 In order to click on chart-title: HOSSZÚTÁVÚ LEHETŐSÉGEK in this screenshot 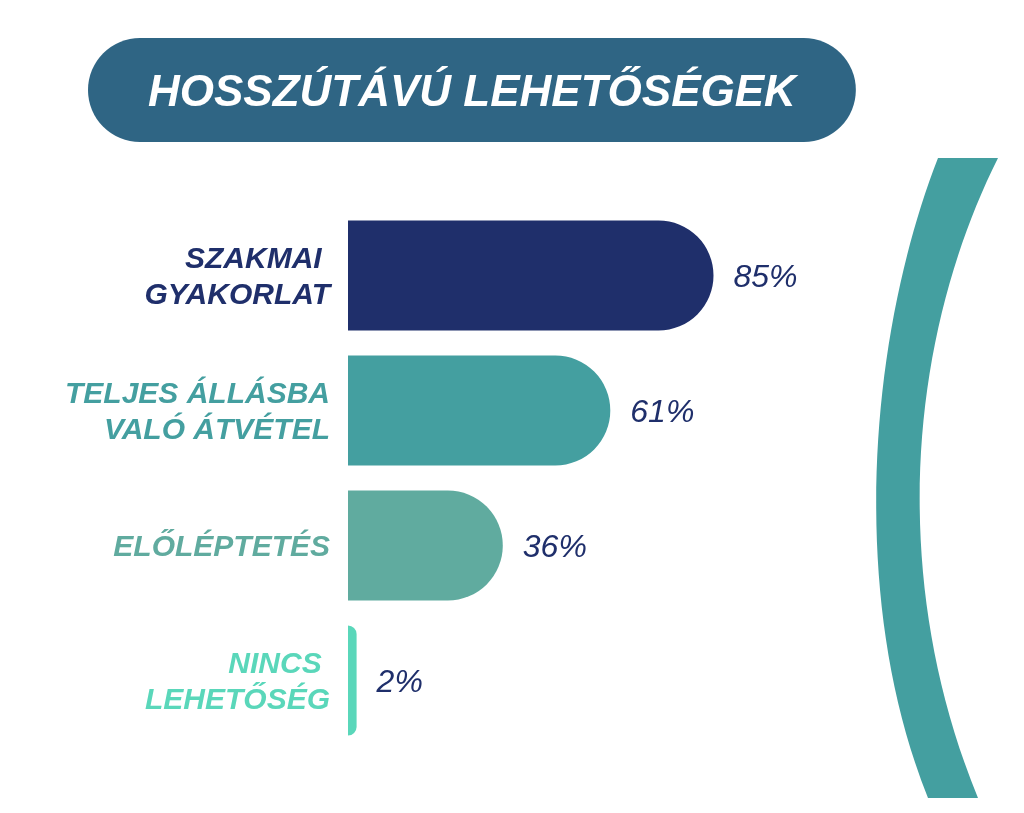, I will do `click(474, 90)`.